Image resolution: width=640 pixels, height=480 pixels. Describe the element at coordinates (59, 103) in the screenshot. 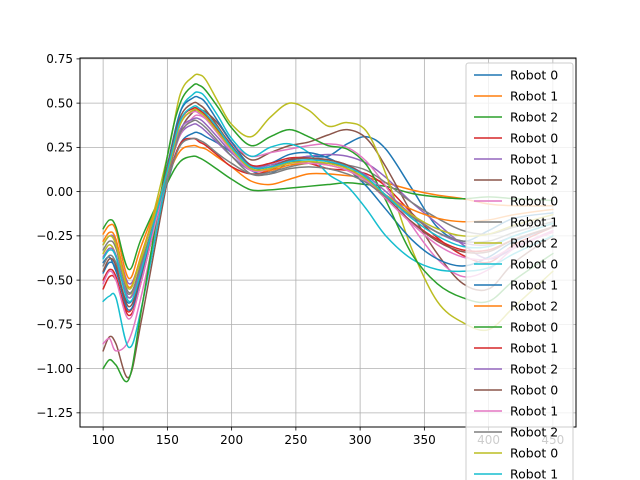

I see `y-tick-label: 0.50` at that location.